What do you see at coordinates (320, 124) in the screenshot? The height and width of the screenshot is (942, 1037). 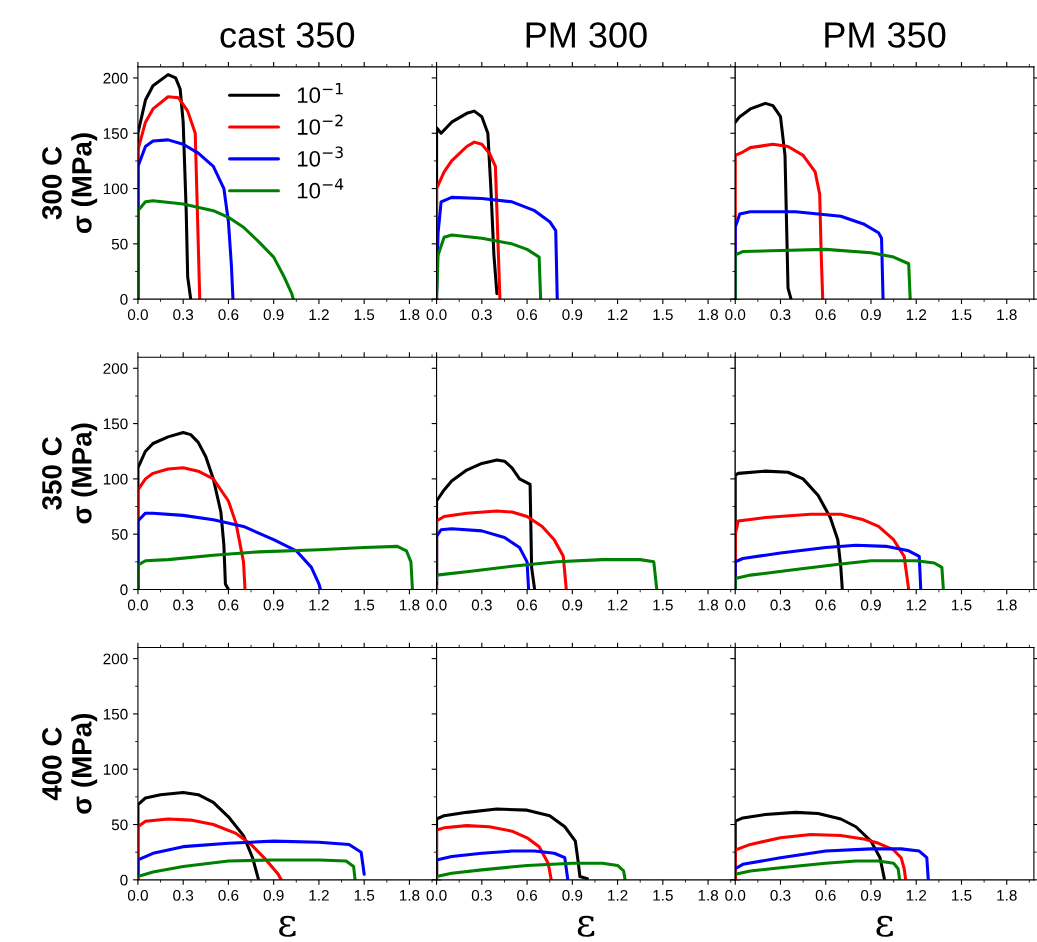 I see `legend-label: 10$^{−2}$` at bounding box center [320, 124].